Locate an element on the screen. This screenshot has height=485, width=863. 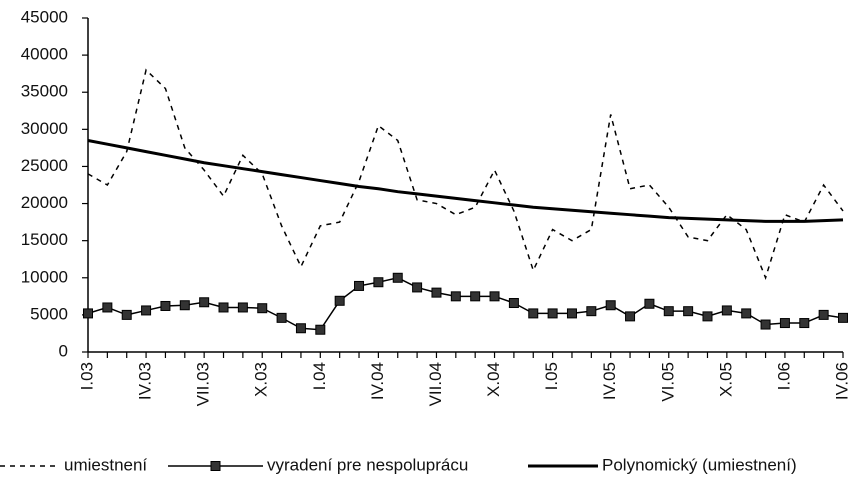
y-tick-label: 10000 is located at coordinates (44, 276).